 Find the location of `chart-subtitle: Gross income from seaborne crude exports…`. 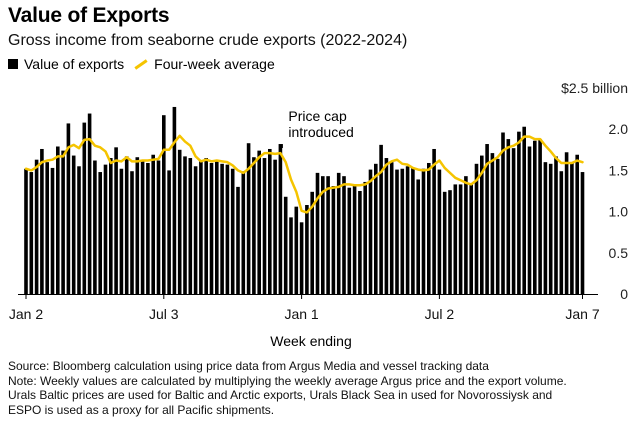

chart-subtitle: Gross income from seaborne crude exports… is located at coordinates (208, 40).